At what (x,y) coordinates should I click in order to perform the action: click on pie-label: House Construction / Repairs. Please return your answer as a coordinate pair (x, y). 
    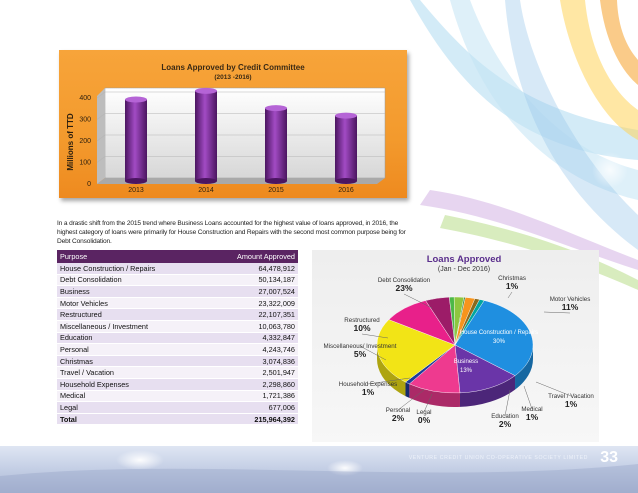
    Looking at the image, I should click on (499, 333).